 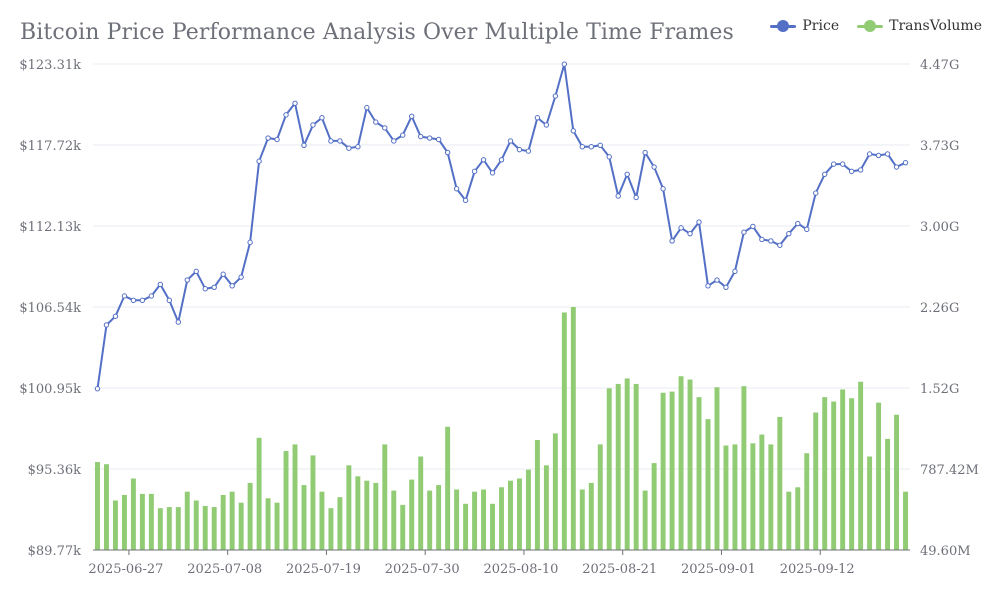 I want to click on legend-volume-label: TransVolume, so click(x=935, y=26).